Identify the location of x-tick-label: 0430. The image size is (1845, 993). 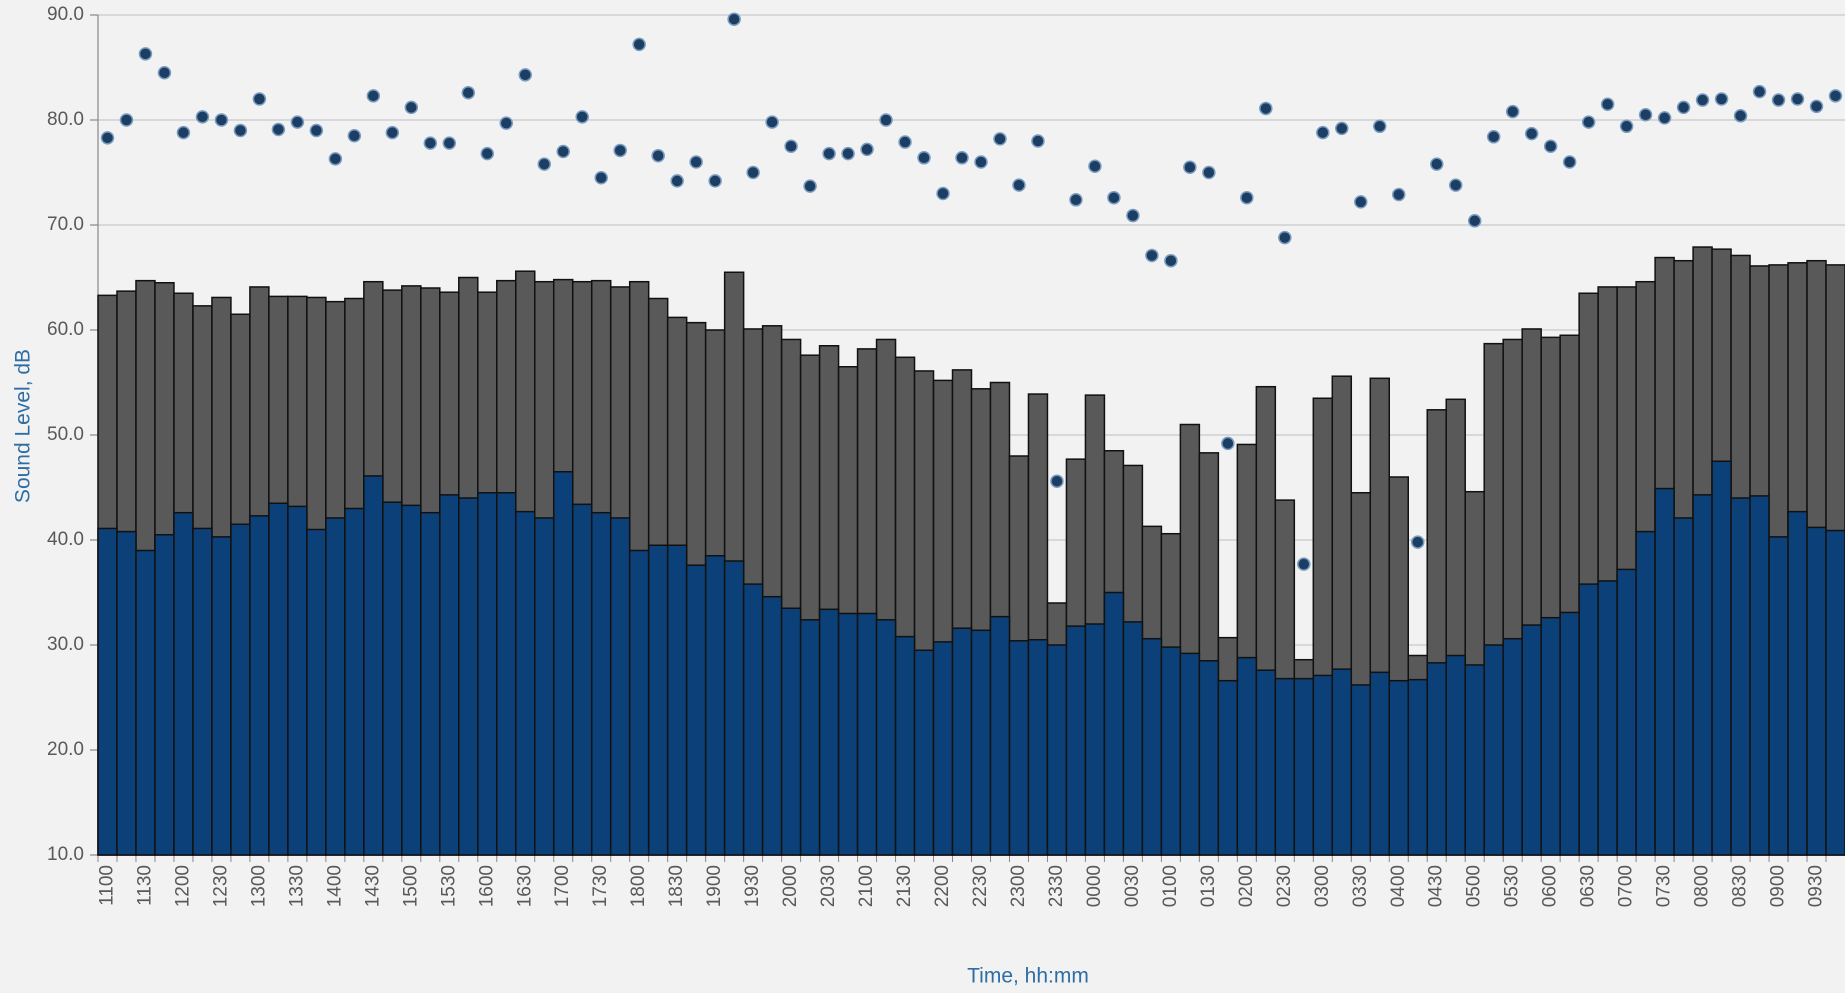
(1436, 886).